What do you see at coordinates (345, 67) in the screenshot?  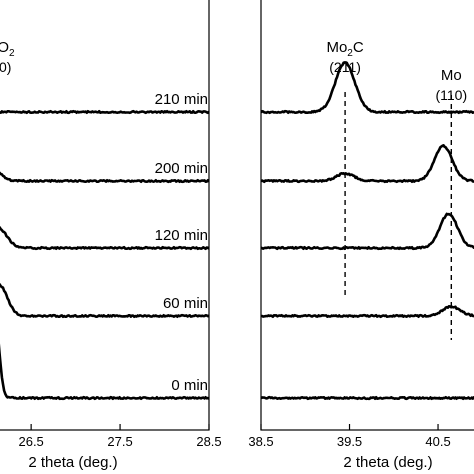 I see `peak-hkl-label: (211)` at bounding box center [345, 67].